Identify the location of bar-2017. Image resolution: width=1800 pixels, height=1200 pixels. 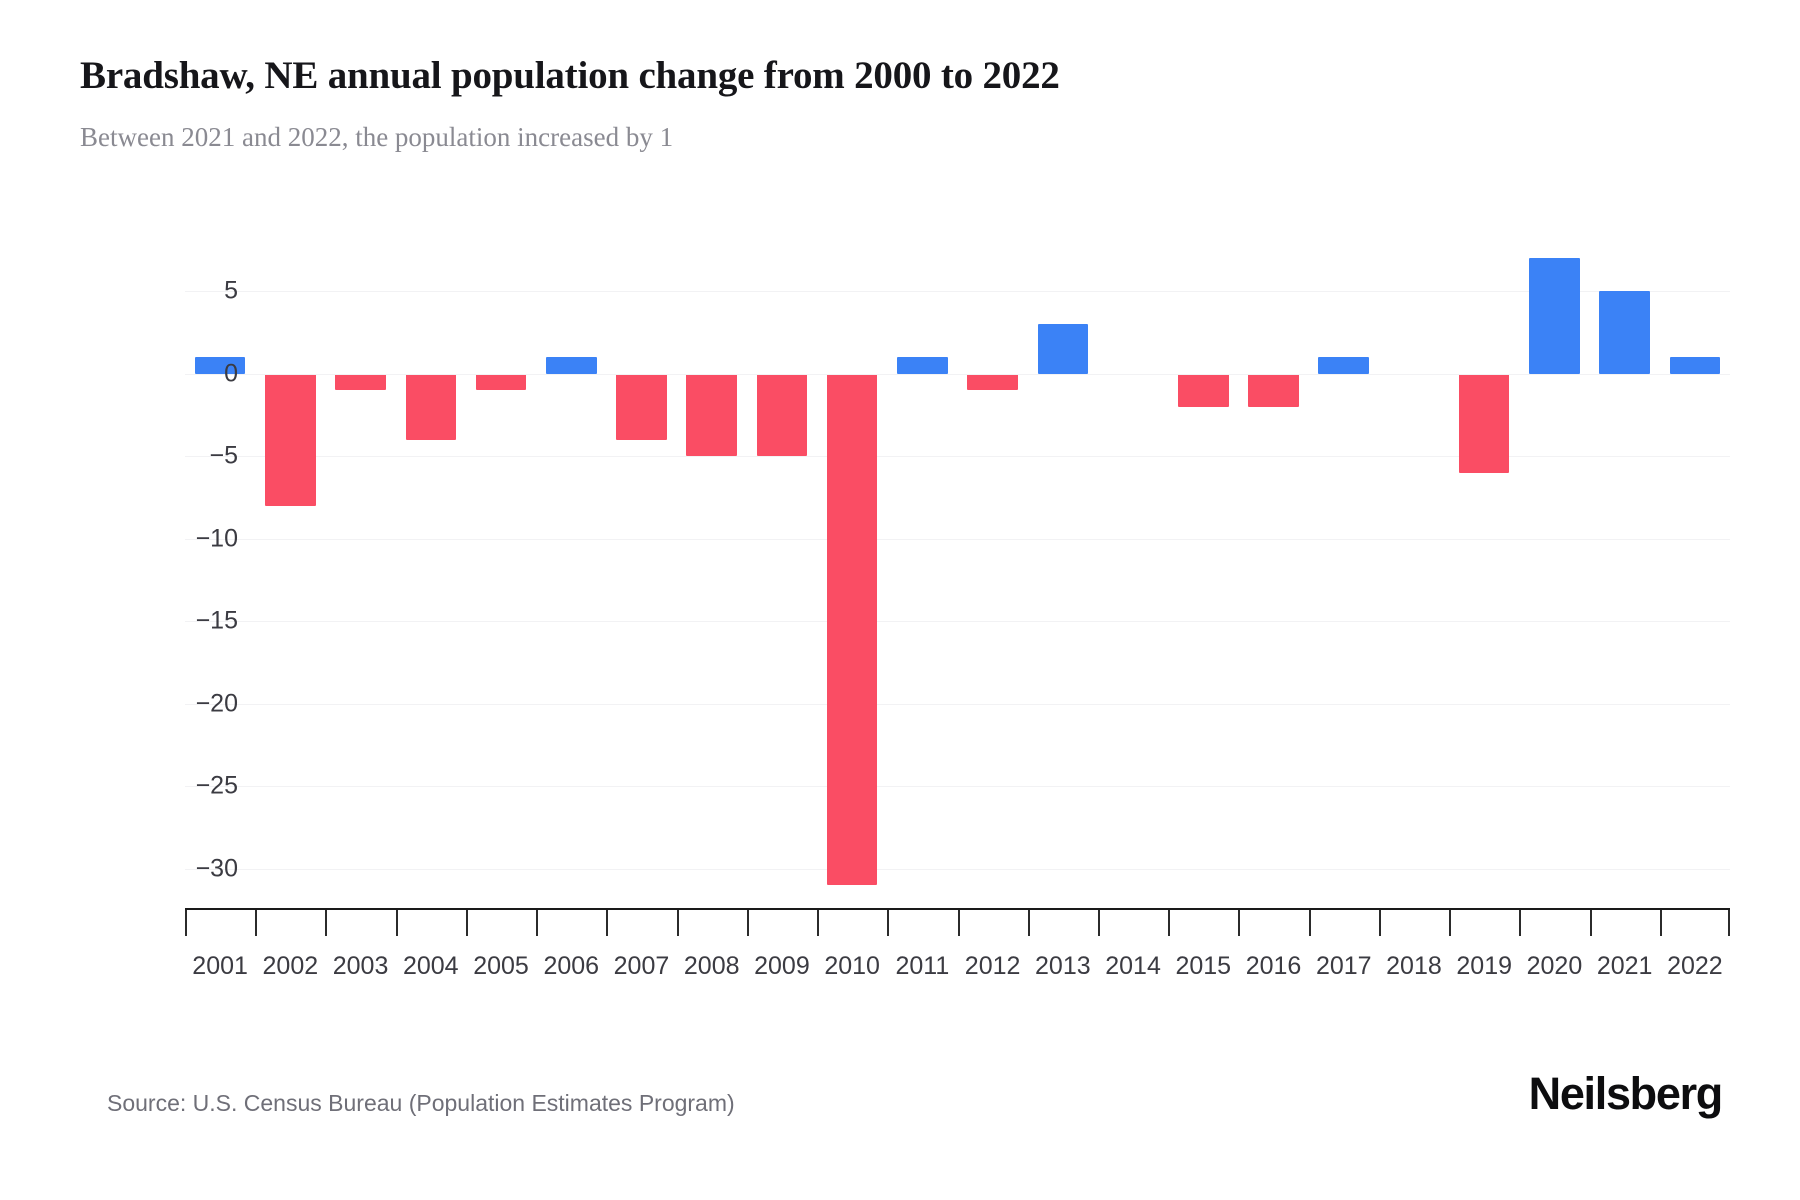
(1344, 365).